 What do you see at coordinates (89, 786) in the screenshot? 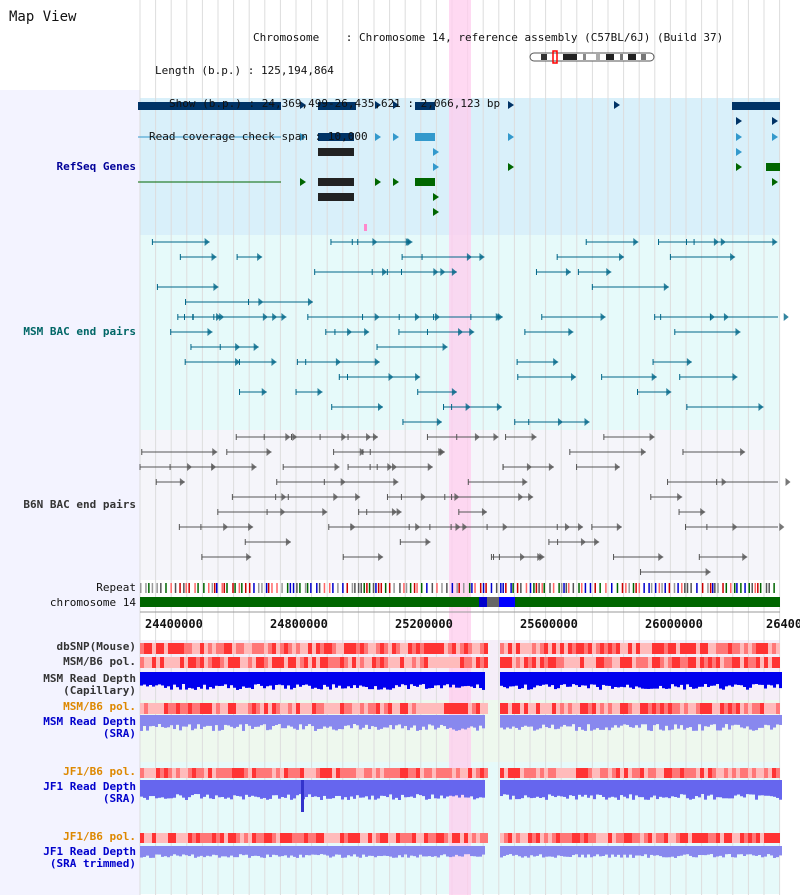
I see `track-label-jf1-depth-sra: JF1 Read Depth` at bounding box center [89, 786].